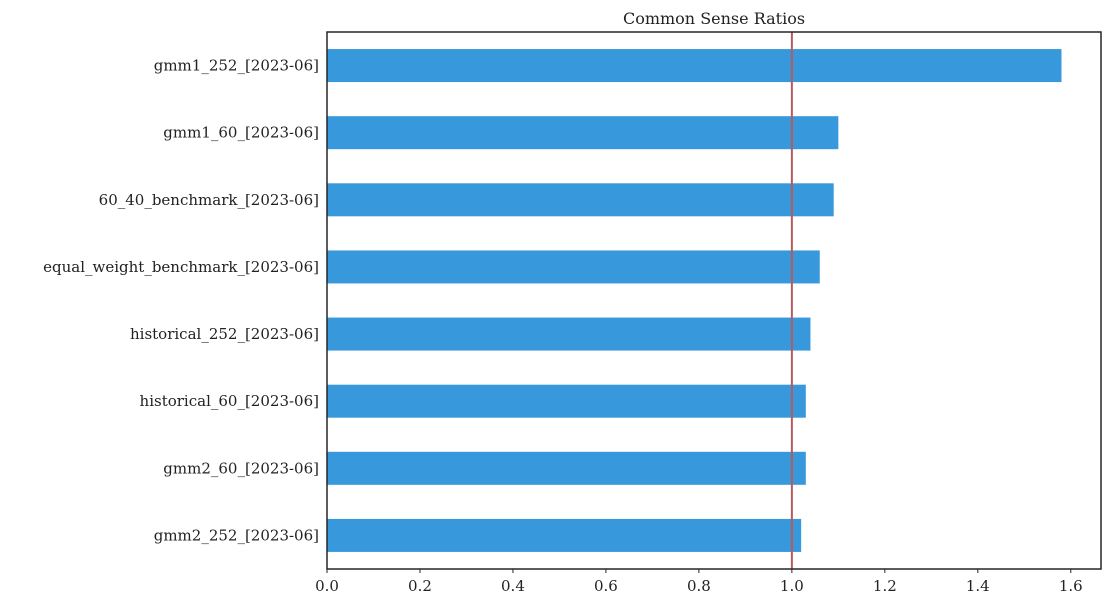 The image size is (1112, 605). Describe the element at coordinates (714, 18) in the screenshot. I see `chart-title: Common Sense Ratios` at that location.